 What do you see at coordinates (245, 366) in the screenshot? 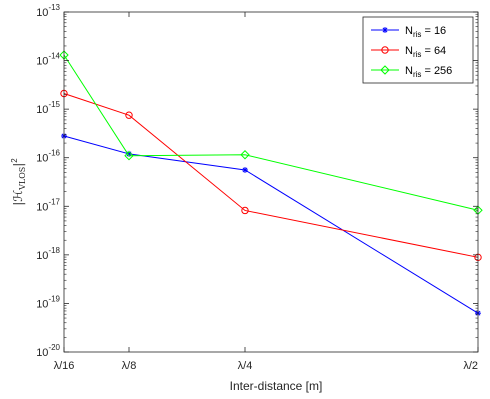
I see `x-tick-label: λ/4` at bounding box center [245, 366].